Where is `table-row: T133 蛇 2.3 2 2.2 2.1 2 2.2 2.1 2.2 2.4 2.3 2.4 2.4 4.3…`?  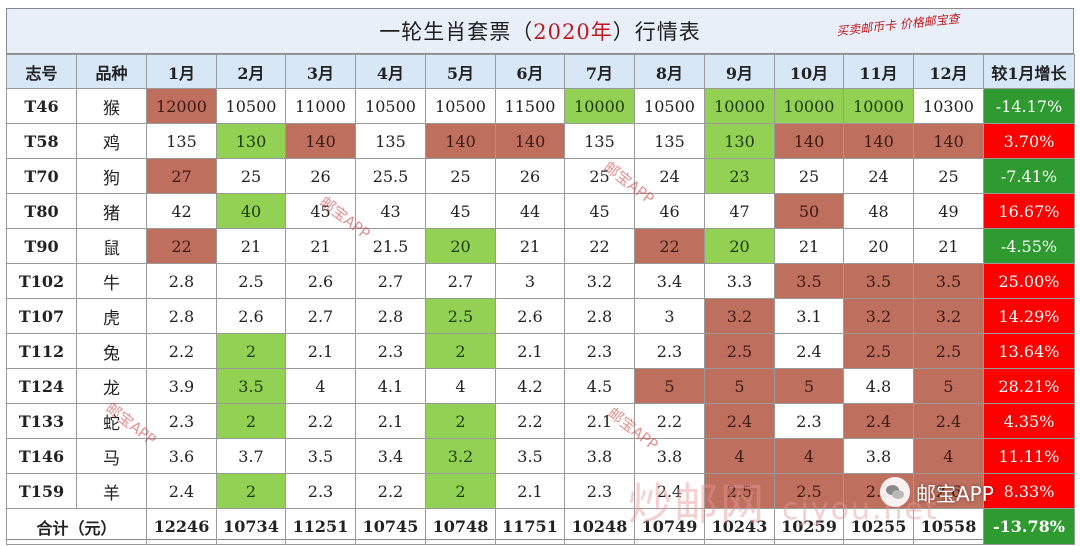 table-row: T133 蛇 2.3 2 2.2 2.1 2 2.2 2.1 2.2 2.4 2.3 2.4 2.4 4.3… is located at coordinates (540, 421).